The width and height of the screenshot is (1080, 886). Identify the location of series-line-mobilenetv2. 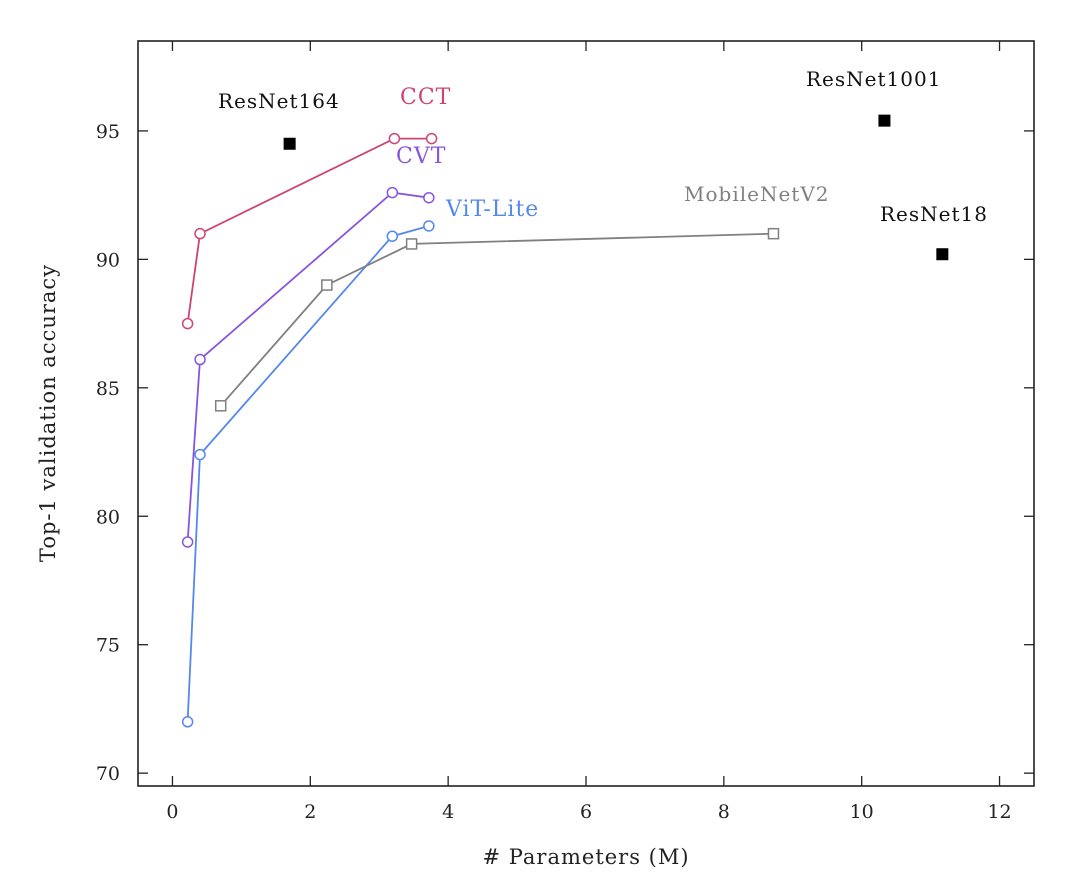
(497, 319).